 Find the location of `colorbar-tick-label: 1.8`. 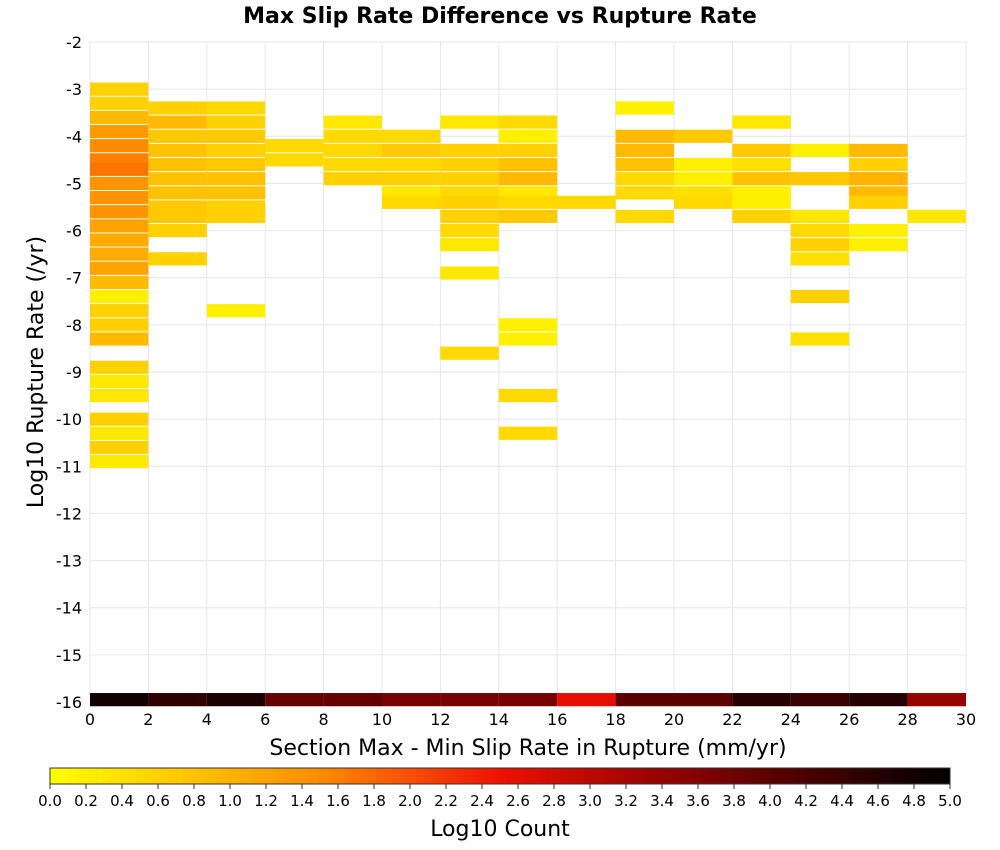

colorbar-tick-label: 1.8 is located at coordinates (374, 801).